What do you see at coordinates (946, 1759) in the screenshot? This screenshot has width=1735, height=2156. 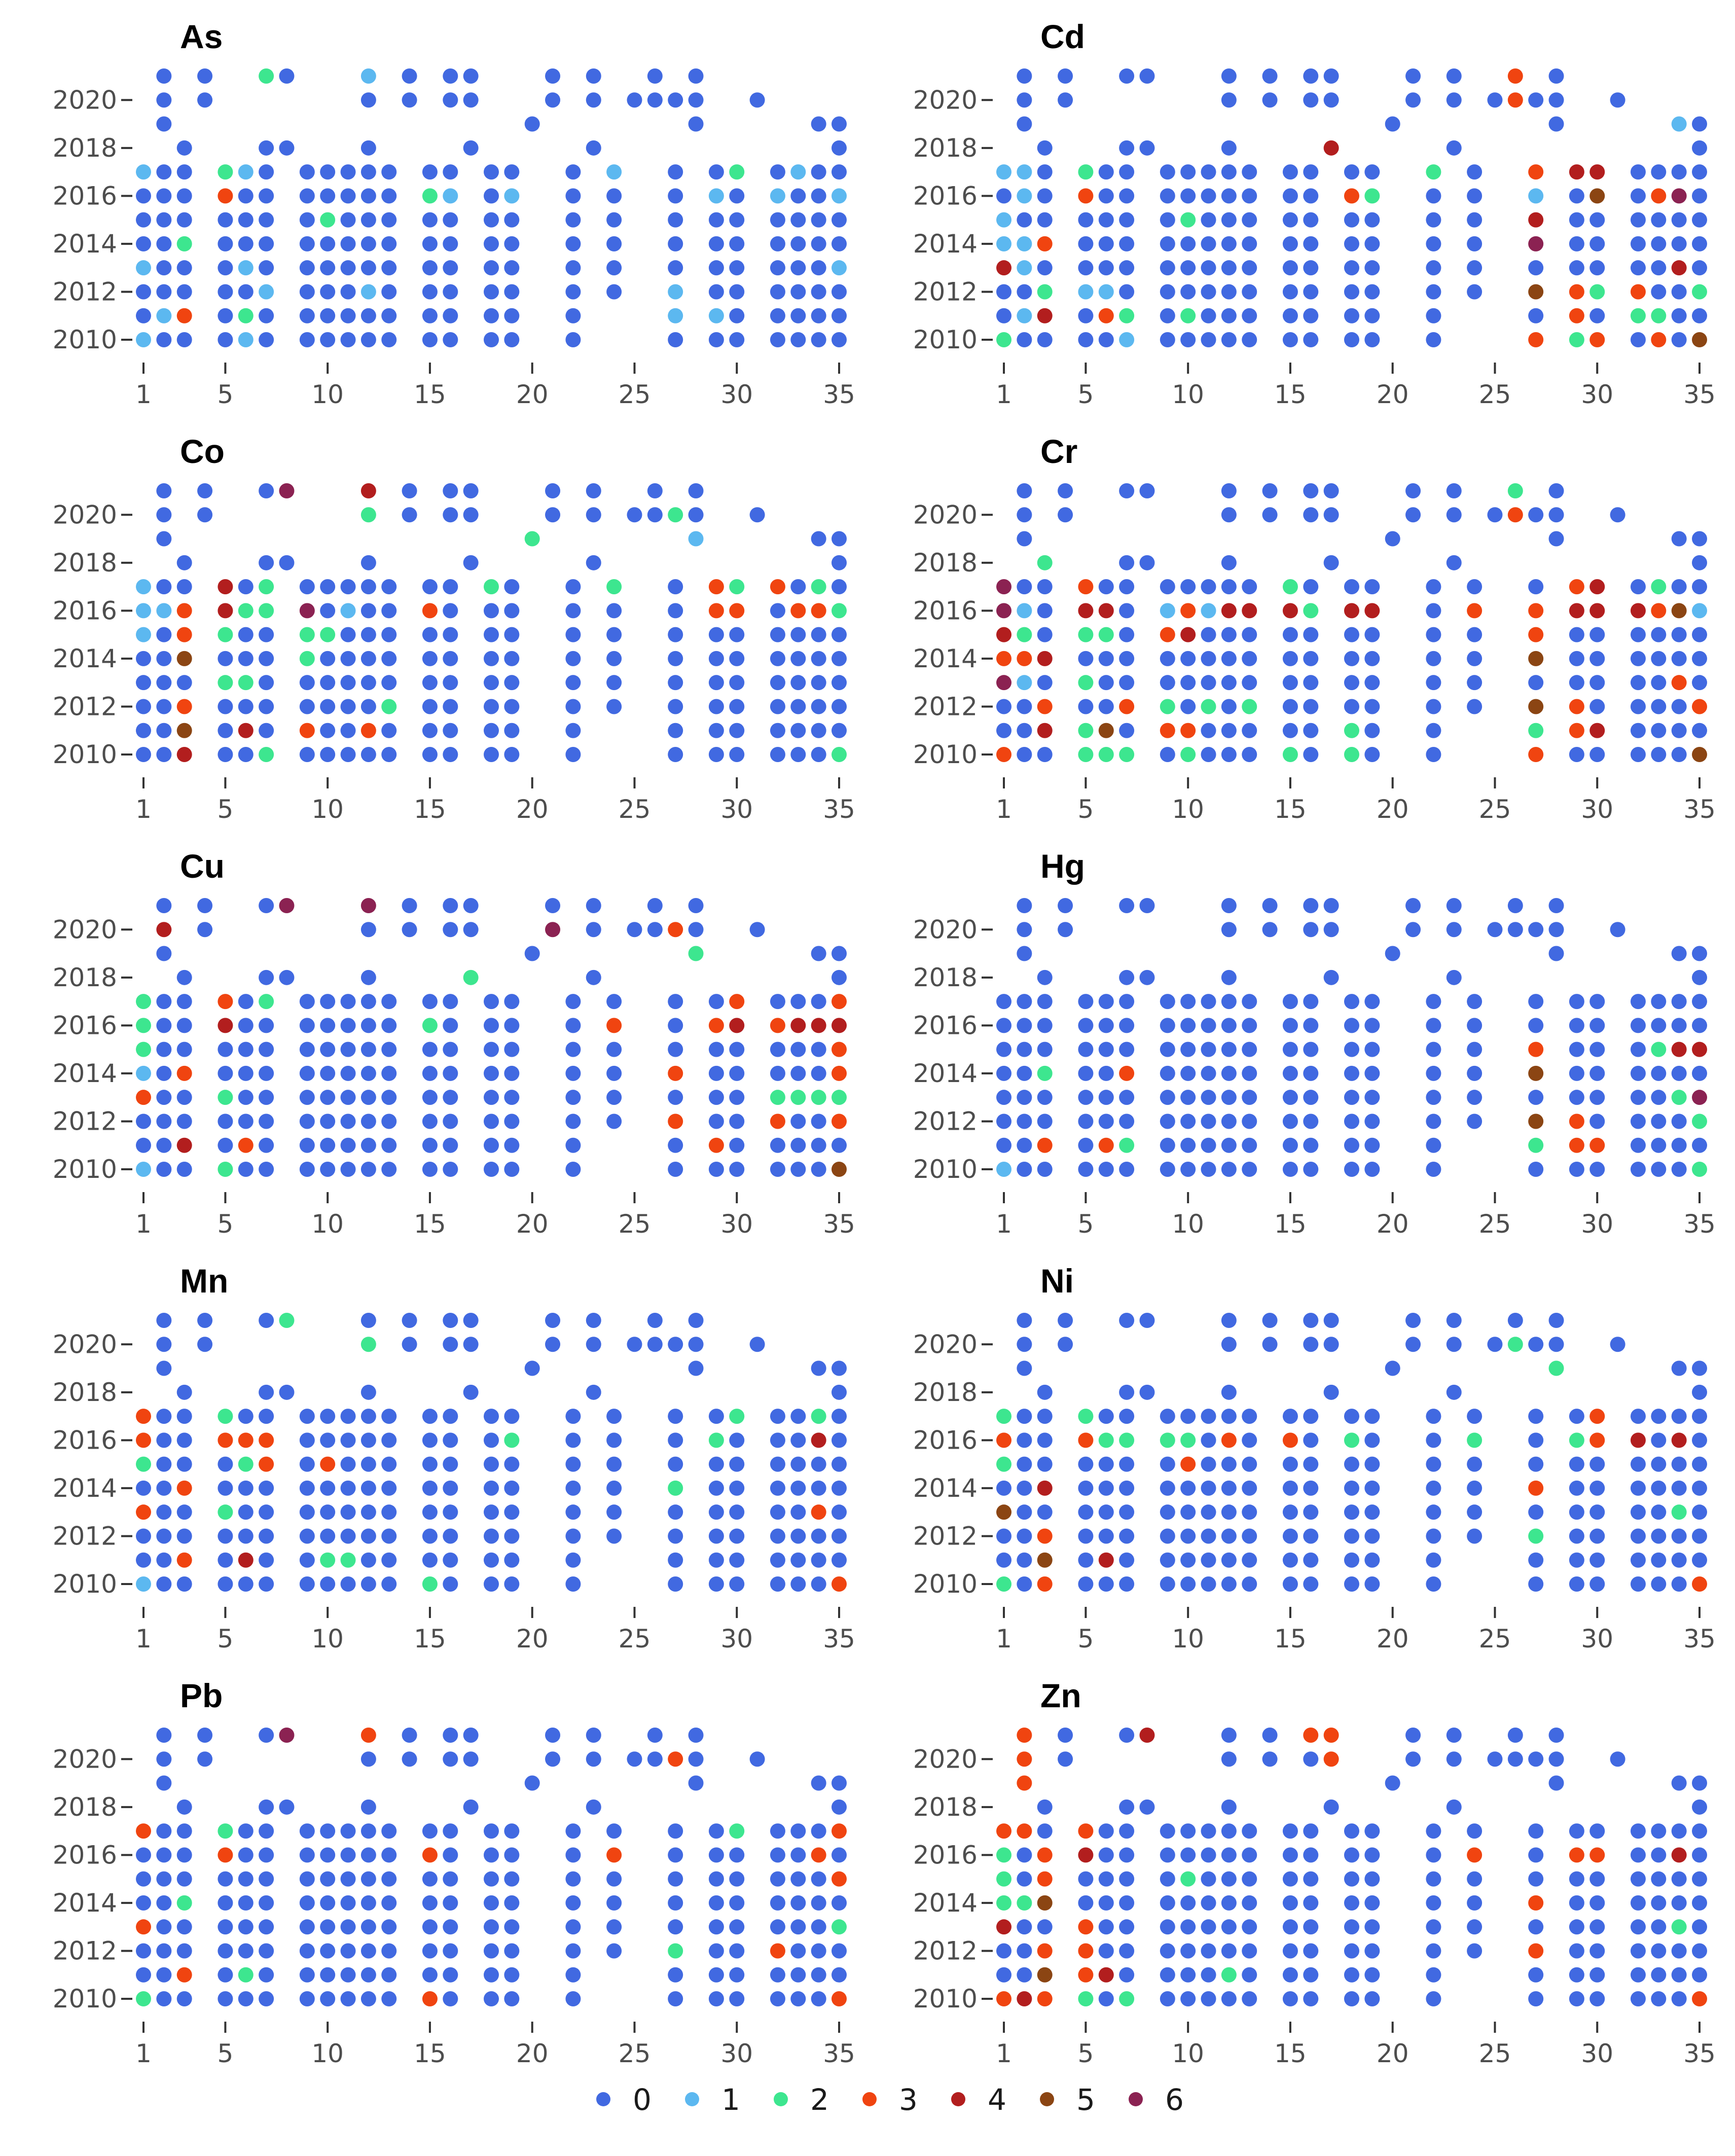 I see `y-tick-label: 2020` at bounding box center [946, 1759].